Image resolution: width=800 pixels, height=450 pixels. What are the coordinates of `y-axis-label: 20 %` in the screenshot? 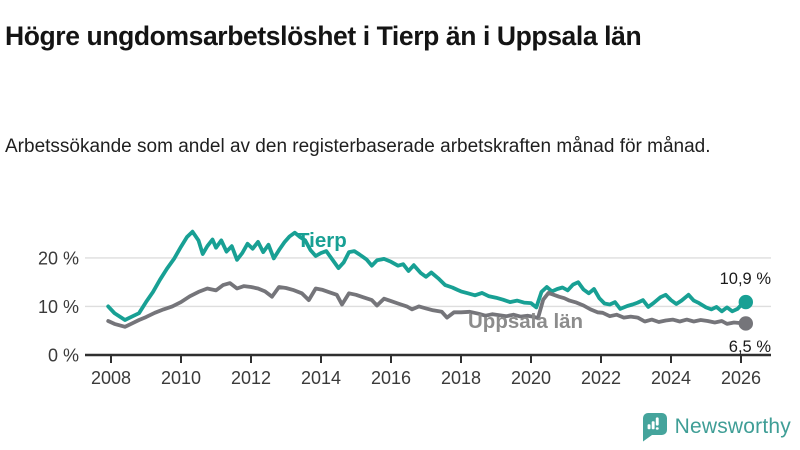 It's located at (58, 258).